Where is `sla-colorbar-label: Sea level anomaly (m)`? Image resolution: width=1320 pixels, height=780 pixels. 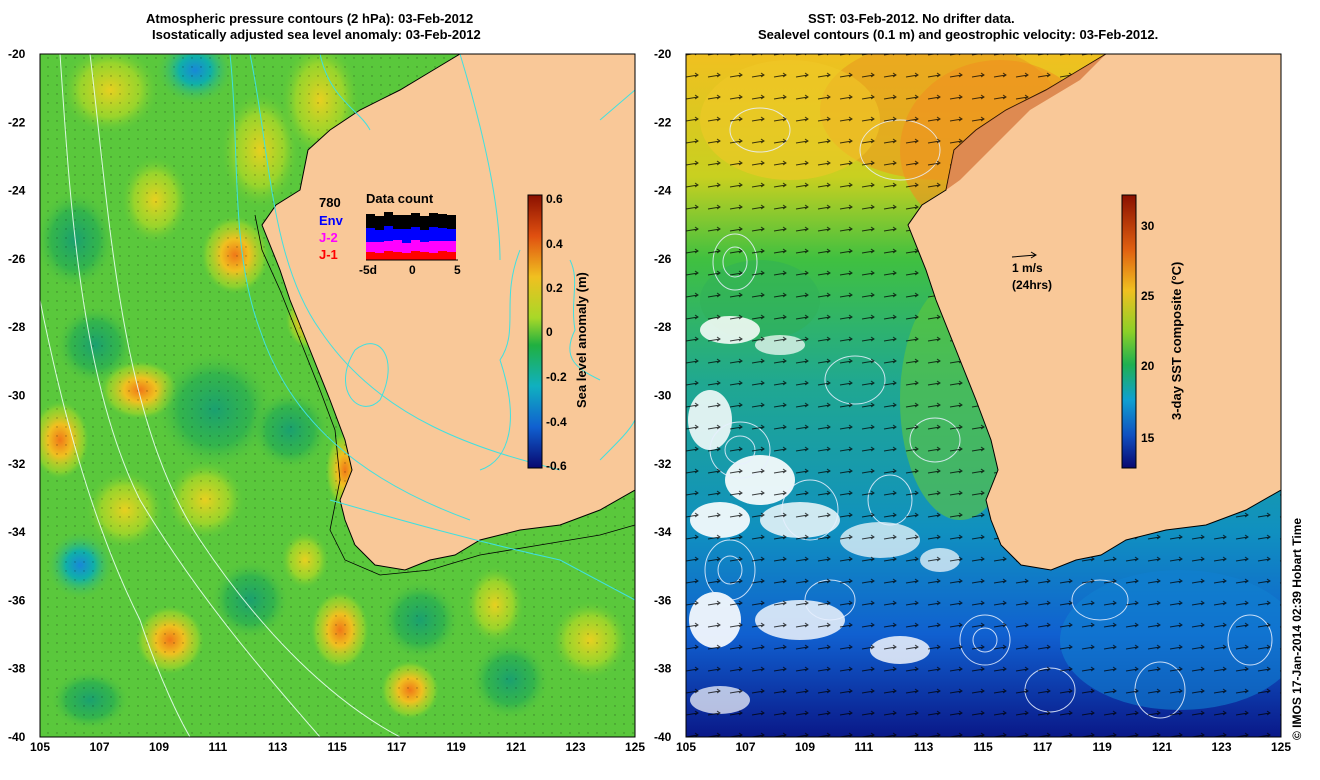
sla-colorbar-label: Sea level anomaly (m) is located at coordinates (581, 340).